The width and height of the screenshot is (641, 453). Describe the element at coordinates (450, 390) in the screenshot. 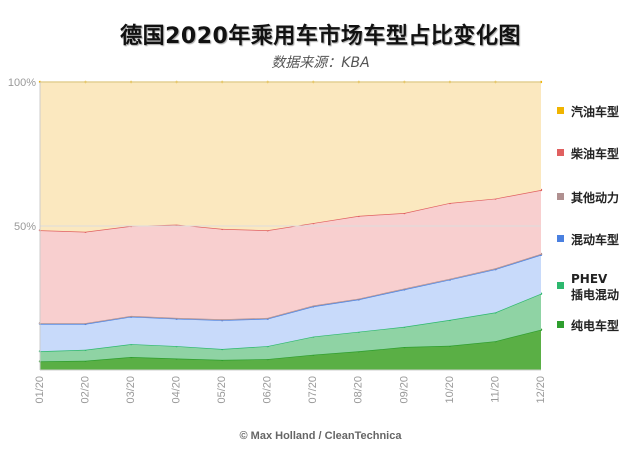

I see `x-tick-label: 10/20` at that location.